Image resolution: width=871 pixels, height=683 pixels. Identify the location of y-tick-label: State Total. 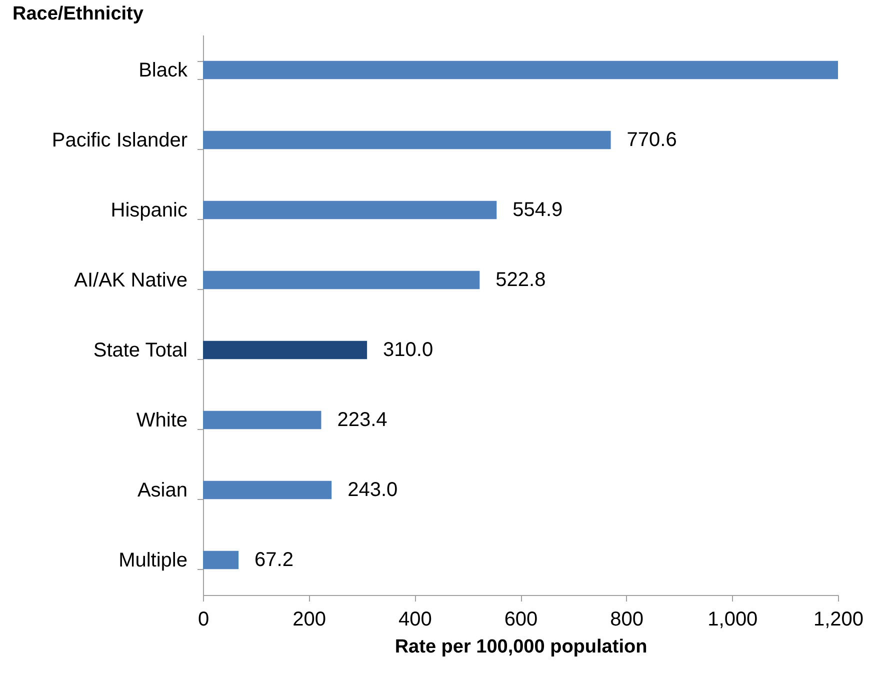
(140, 351).